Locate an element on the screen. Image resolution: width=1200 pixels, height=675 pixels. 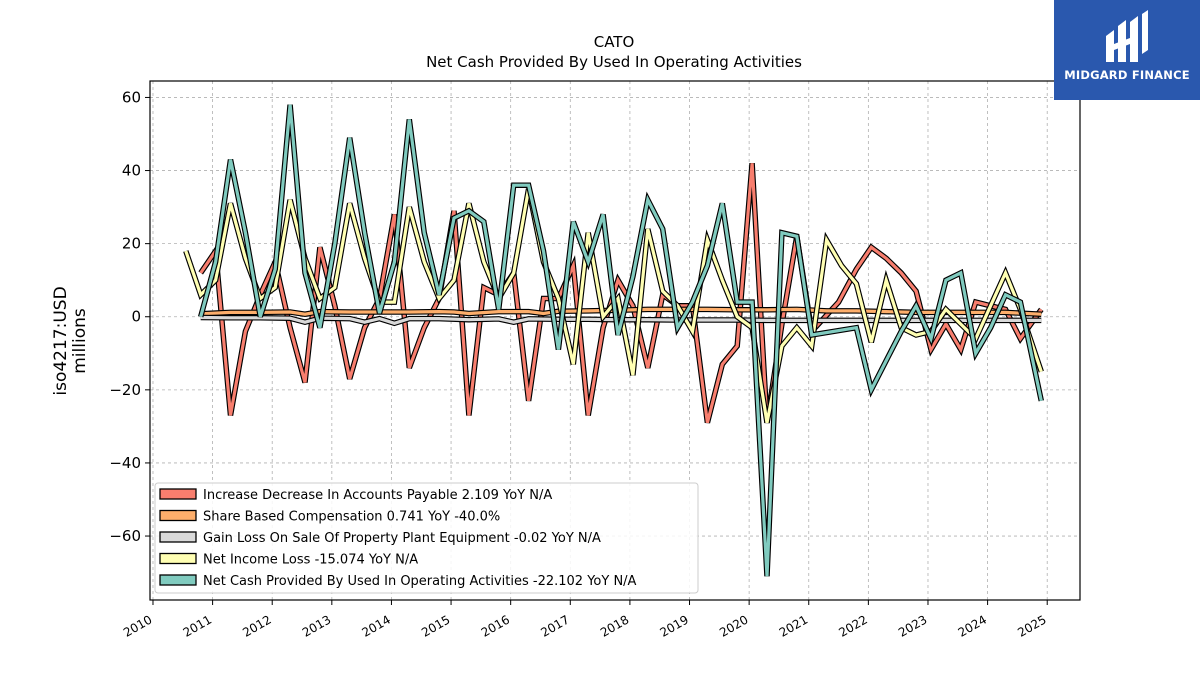
x-tick-label: 2010 is located at coordinates (137, 625).